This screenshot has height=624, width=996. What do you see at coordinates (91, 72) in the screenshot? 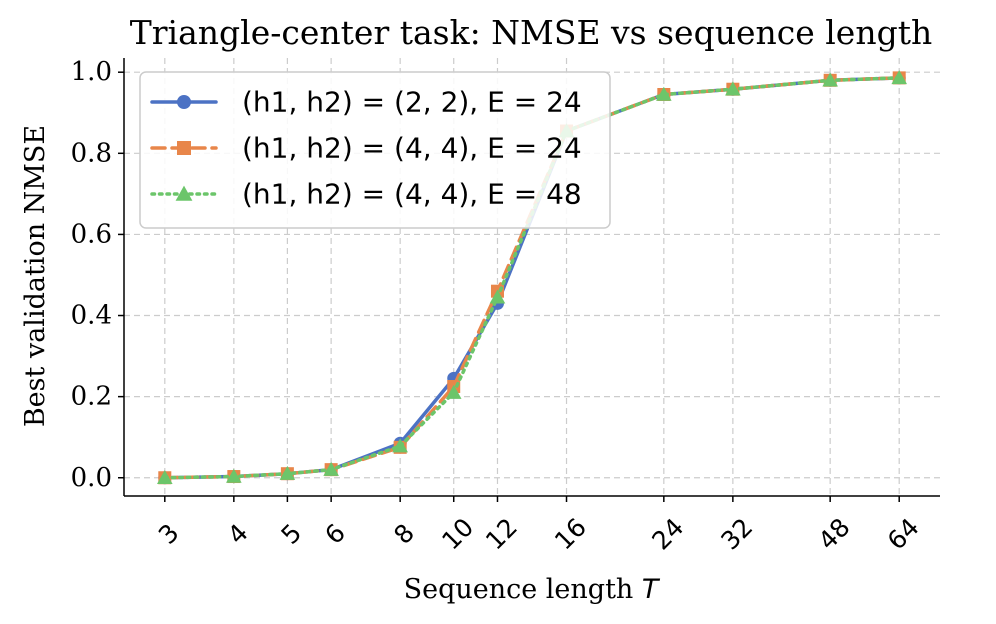
I see `y-tick-label: 1.0` at bounding box center [91, 72].